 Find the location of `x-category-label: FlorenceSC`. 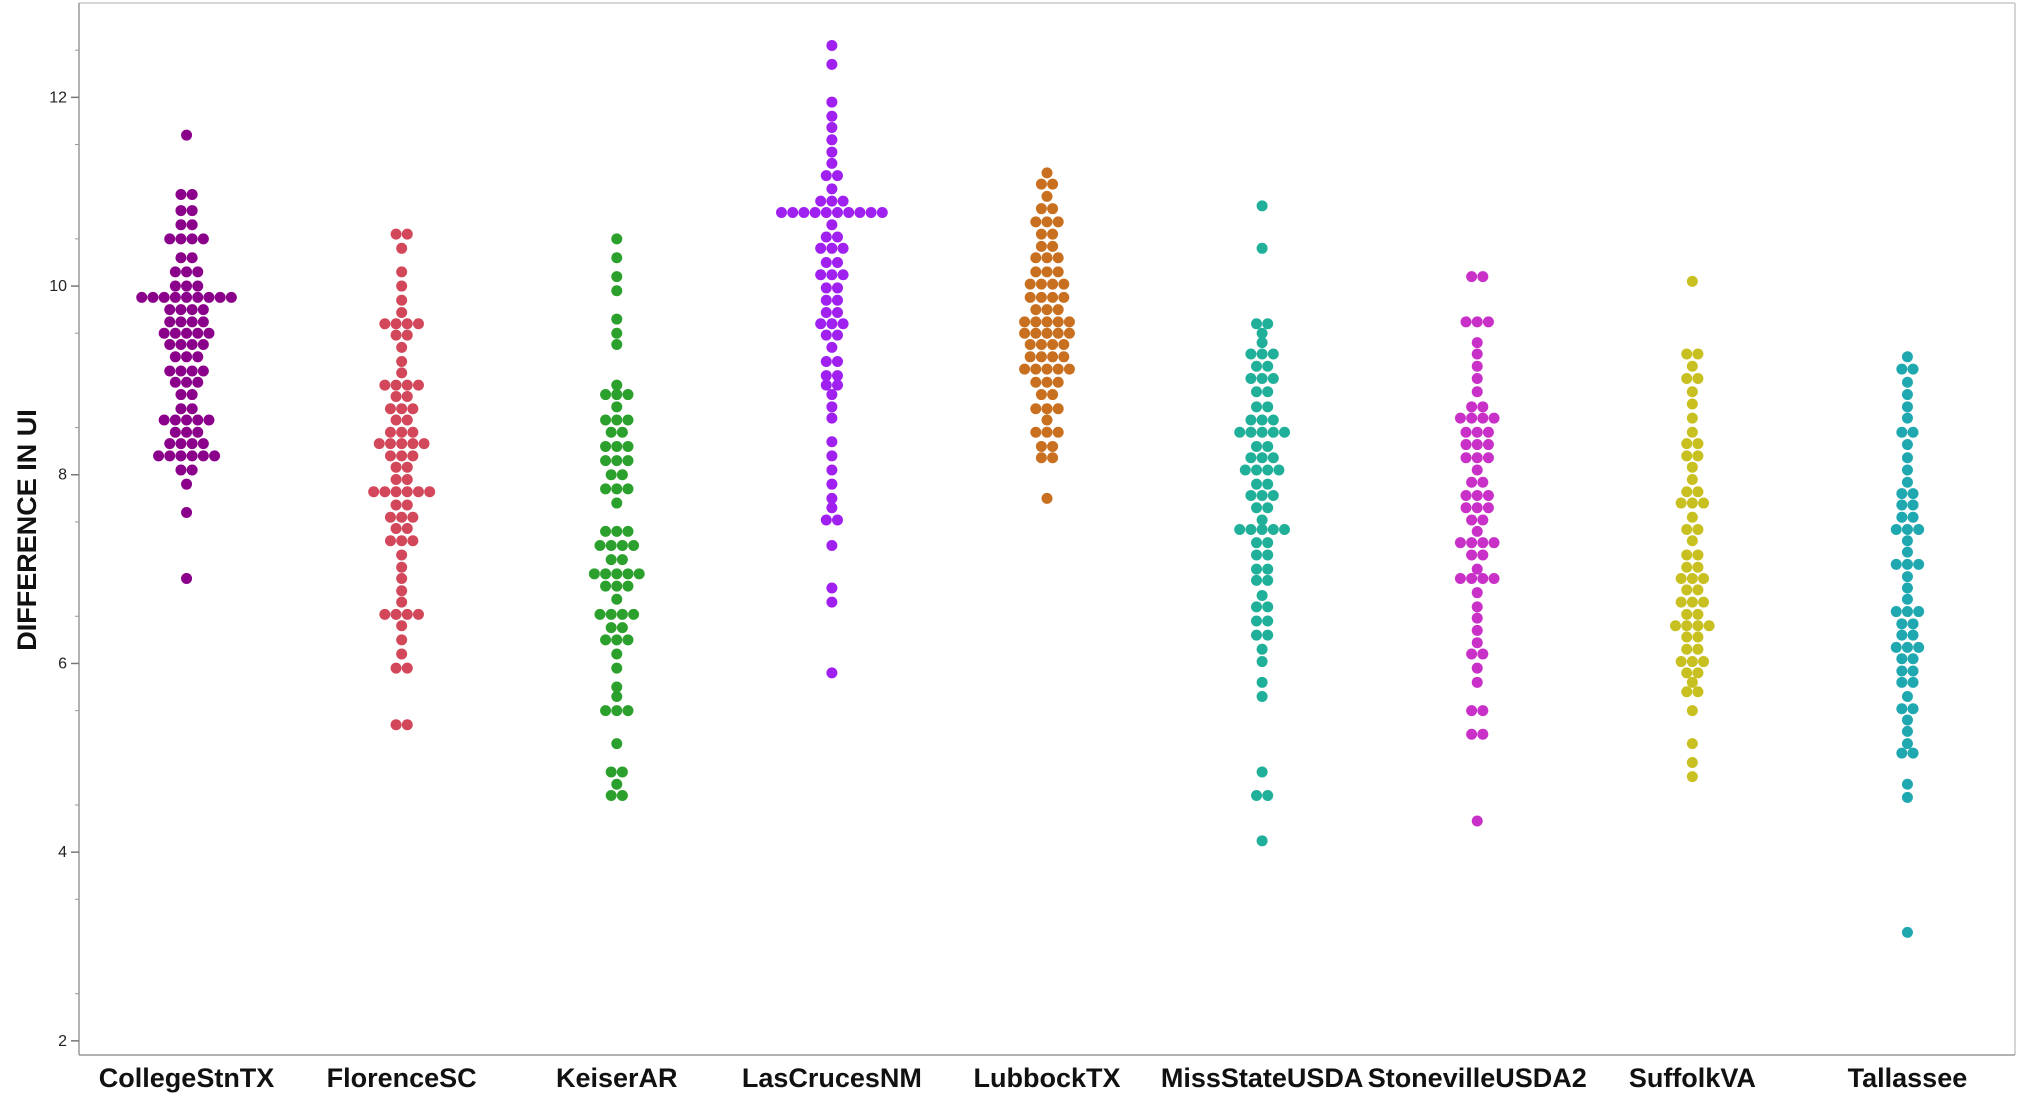

x-category-label: FlorenceSC is located at coordinates (402, 1078).